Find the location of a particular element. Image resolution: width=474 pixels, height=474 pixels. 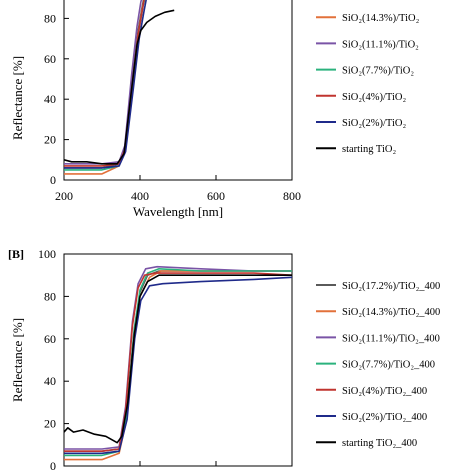

series-group is located at coordinates (119, 87).